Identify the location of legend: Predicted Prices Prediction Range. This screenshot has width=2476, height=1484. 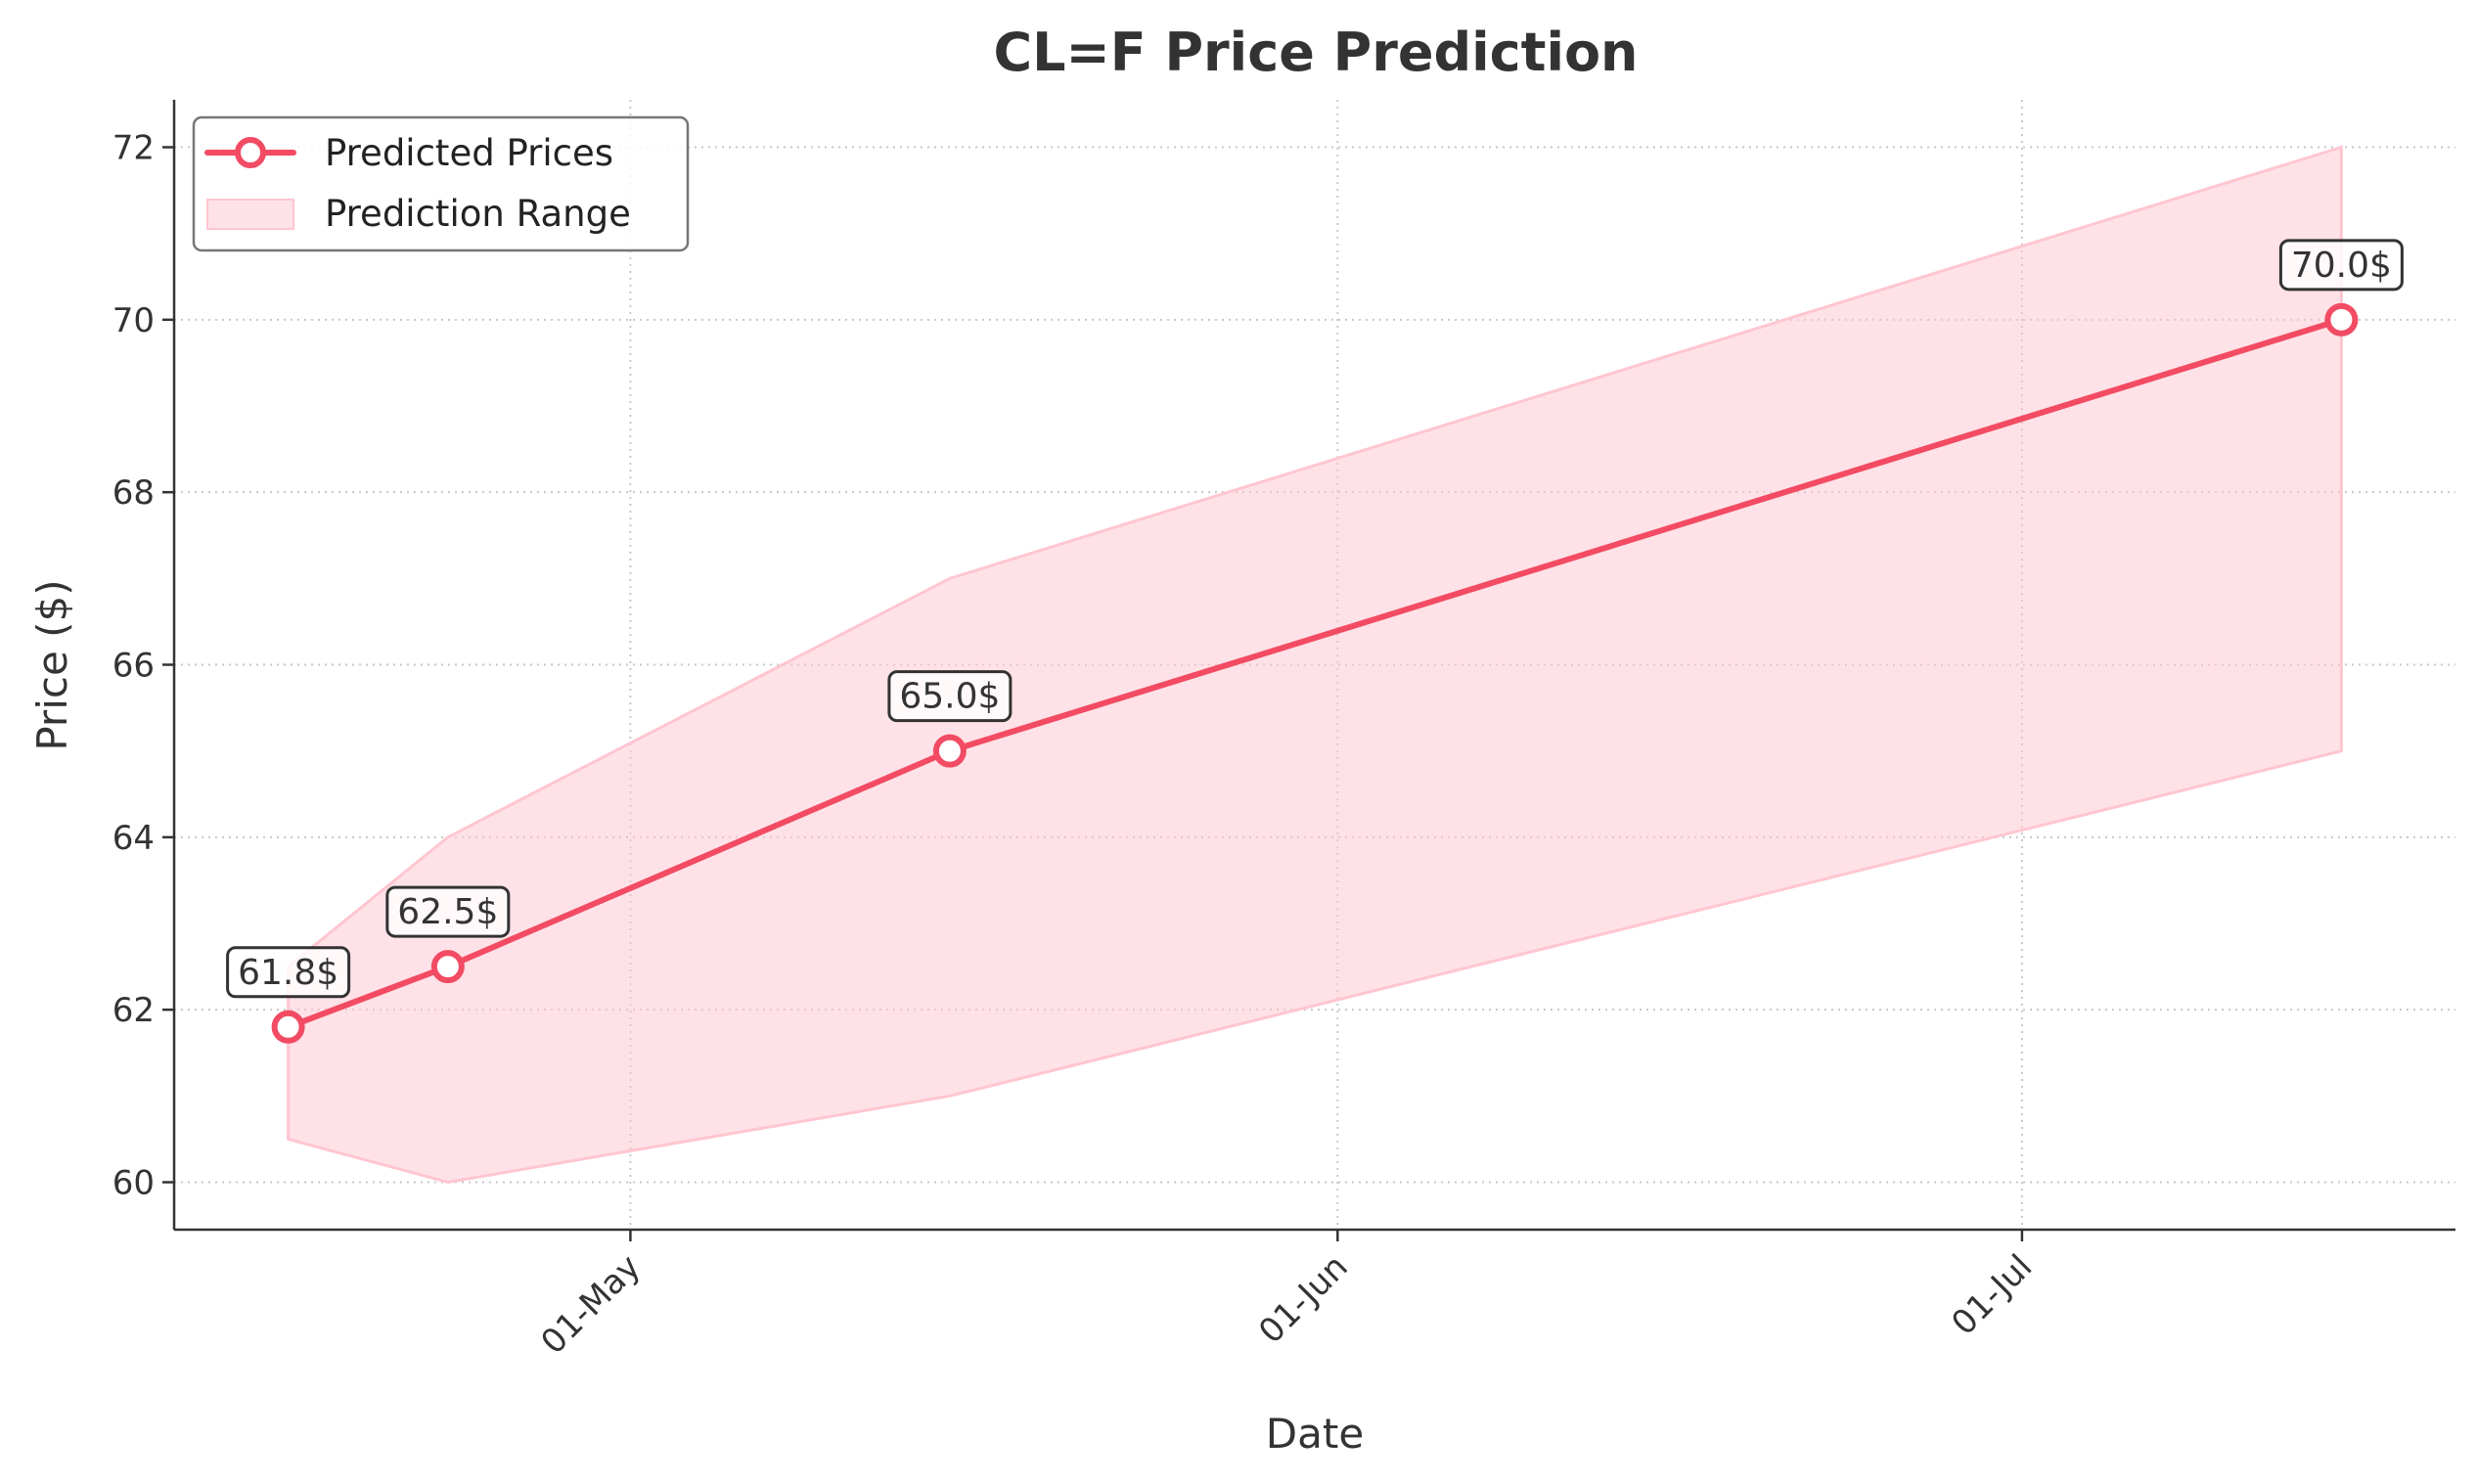
(441, 183).